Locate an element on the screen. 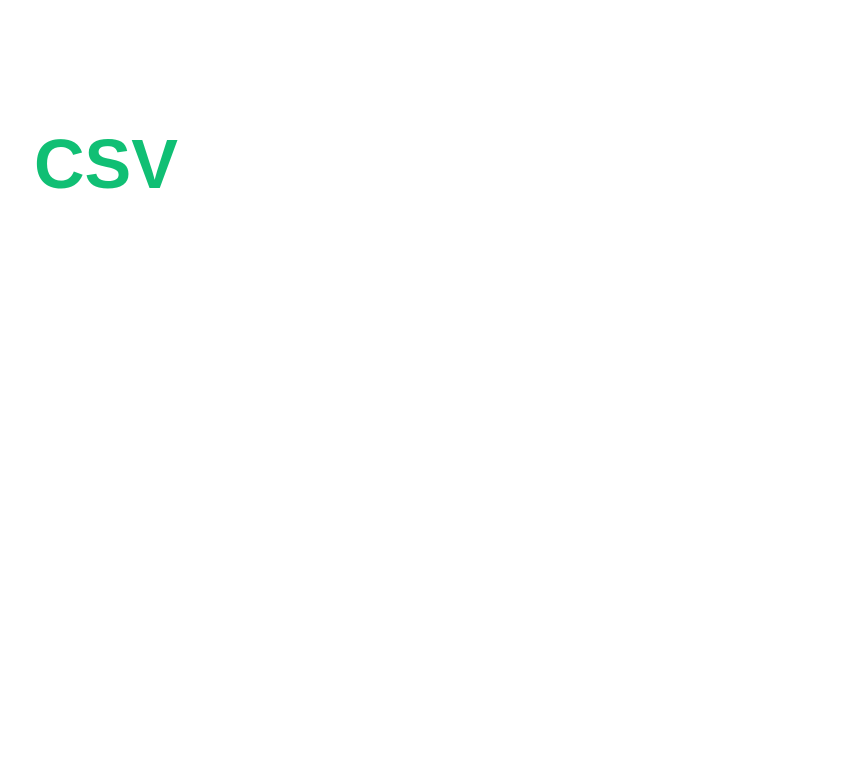 This screenshot has width=849, height=779. file-type-label: CSV is located at coordinates (106, 164).